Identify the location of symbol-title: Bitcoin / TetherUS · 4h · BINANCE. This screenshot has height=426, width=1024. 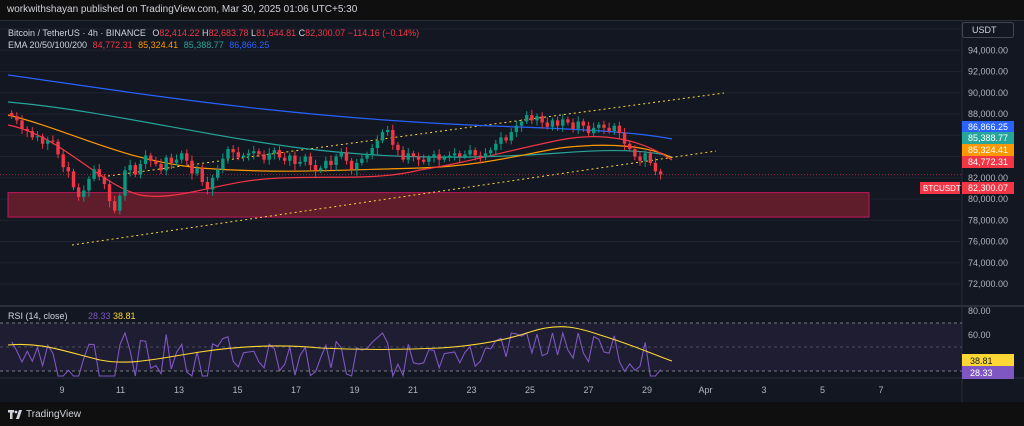
(77, 33).